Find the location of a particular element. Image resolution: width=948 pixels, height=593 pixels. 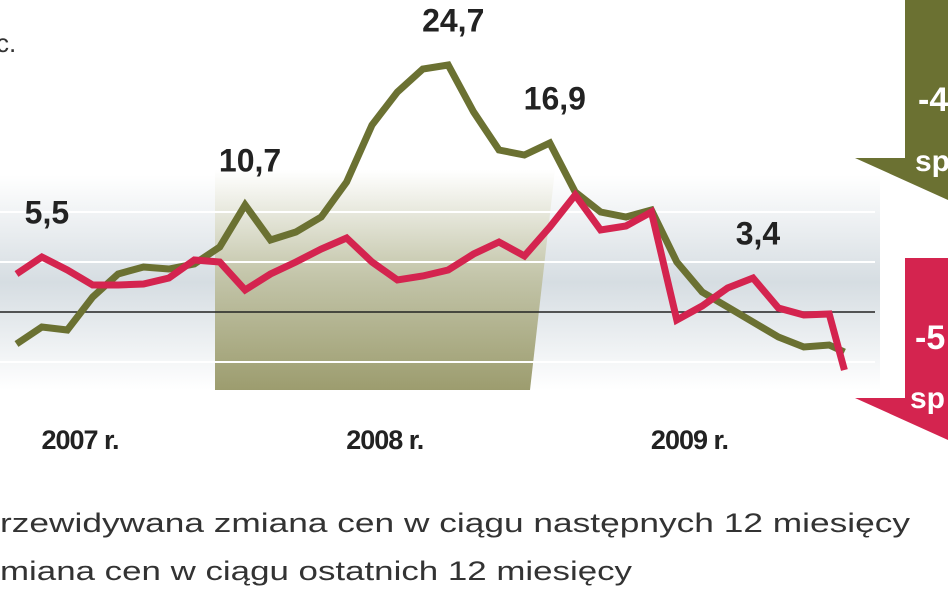

value-label: 24,7 is located at coordinates (453, 20).